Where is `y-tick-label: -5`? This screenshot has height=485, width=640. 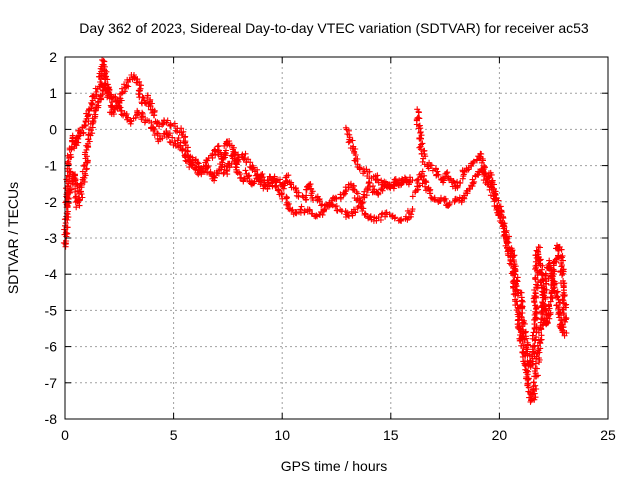 y-tick-label: -5 is located at coordinates (51, 310).